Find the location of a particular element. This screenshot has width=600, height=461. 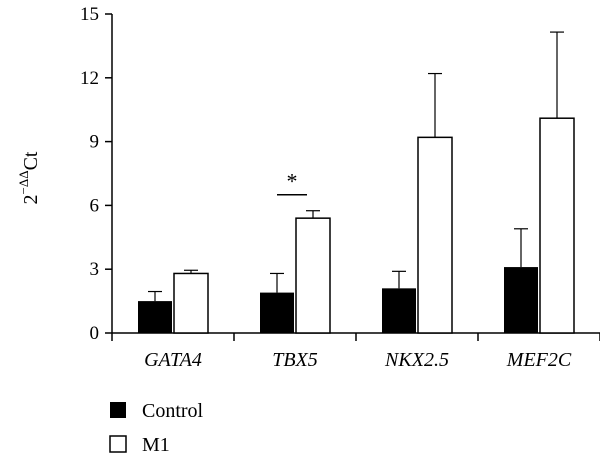

svg-text: 2−ΔΔCt is located at coordinates (29, 177).